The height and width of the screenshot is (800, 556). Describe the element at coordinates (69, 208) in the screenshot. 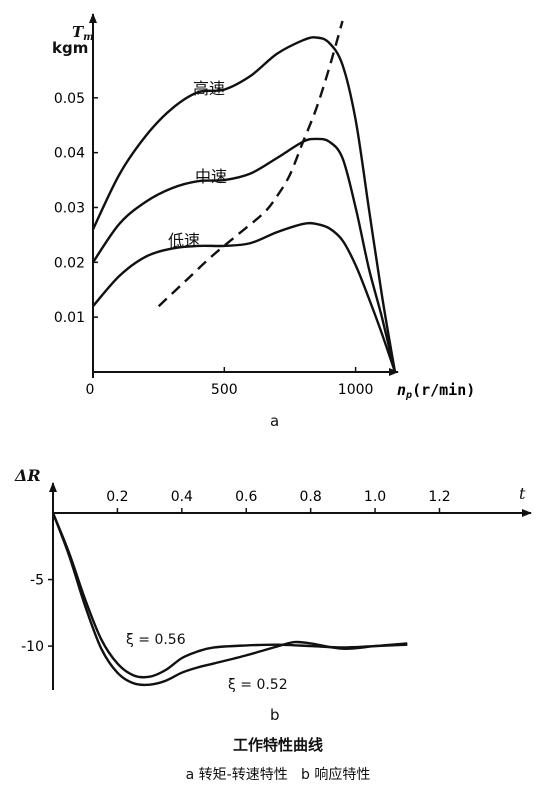

I see `y-tick-label: 0.03` at that location.